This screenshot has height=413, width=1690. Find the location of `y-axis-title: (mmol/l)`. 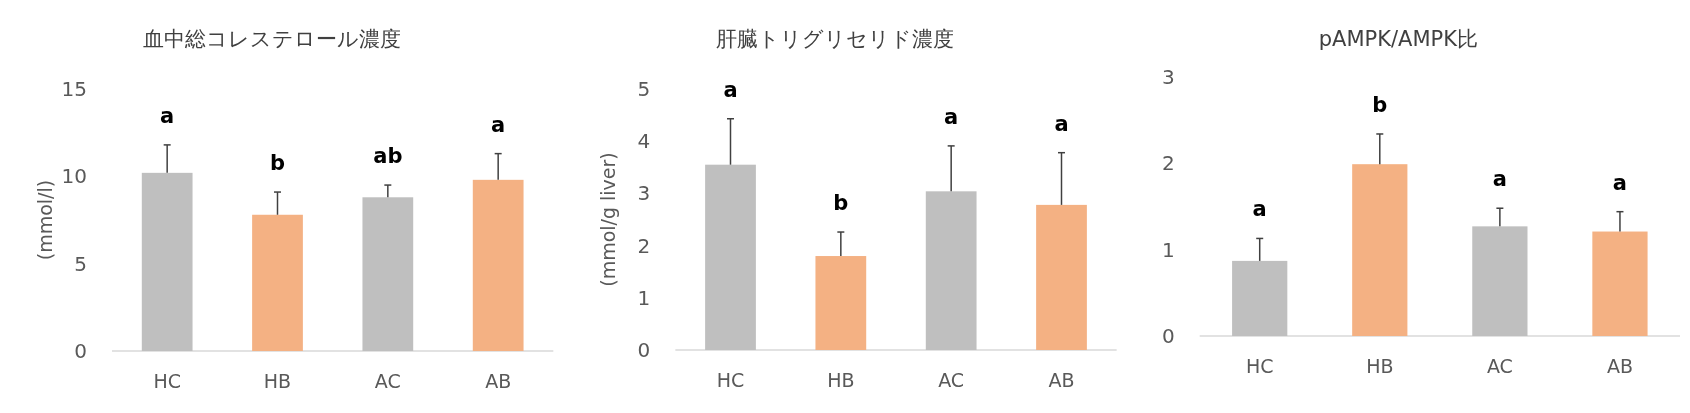

y-axis-title: (mmol/l) is located at coordinates (45, 220).